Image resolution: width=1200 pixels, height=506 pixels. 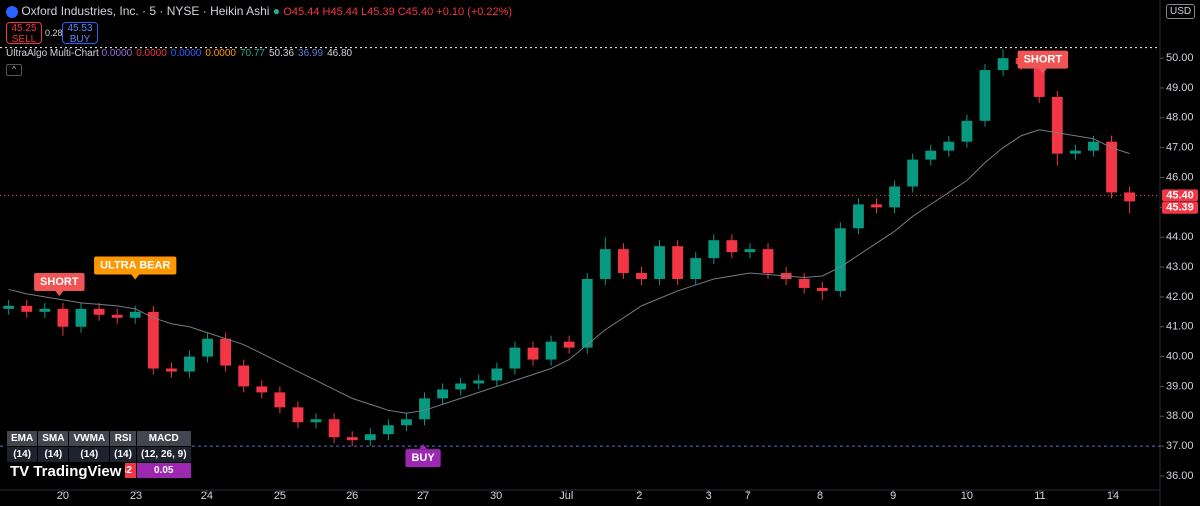 I want to click on y-tick-label: 43.00, so click(x=1180, y=267).